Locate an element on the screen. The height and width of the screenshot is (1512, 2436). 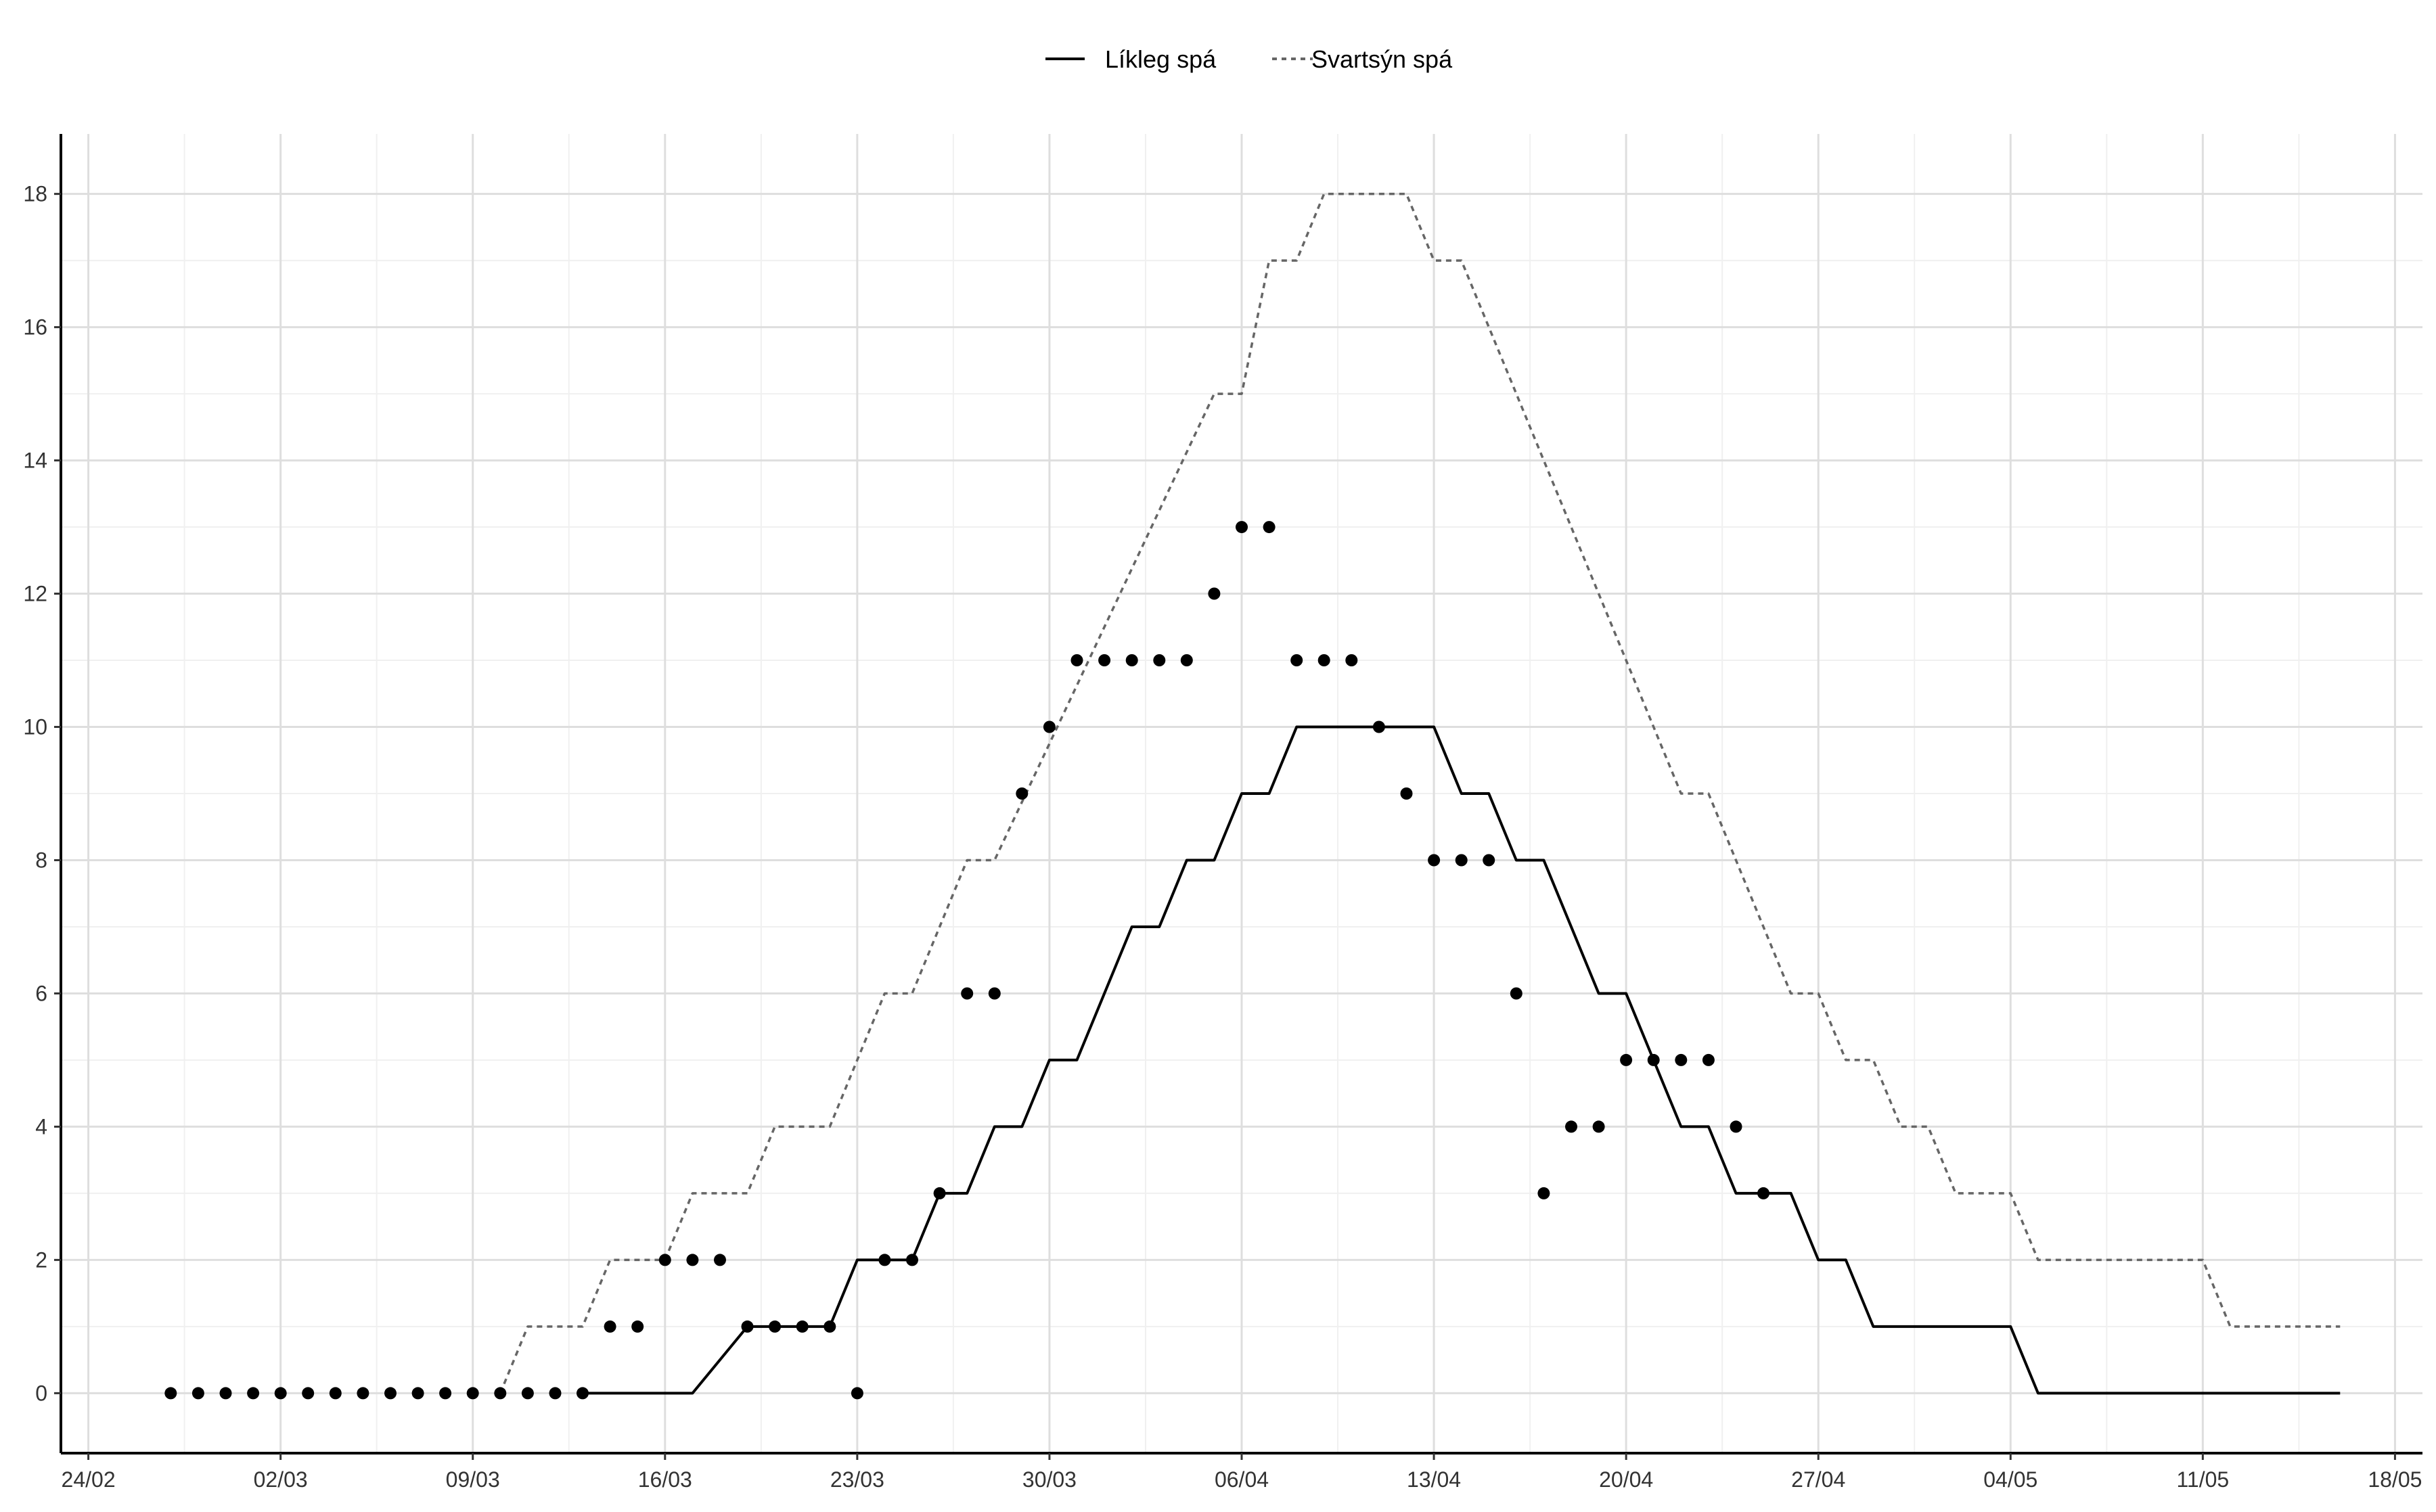
x-tick-label: 02/03 is located at coordinates (281, 1480).